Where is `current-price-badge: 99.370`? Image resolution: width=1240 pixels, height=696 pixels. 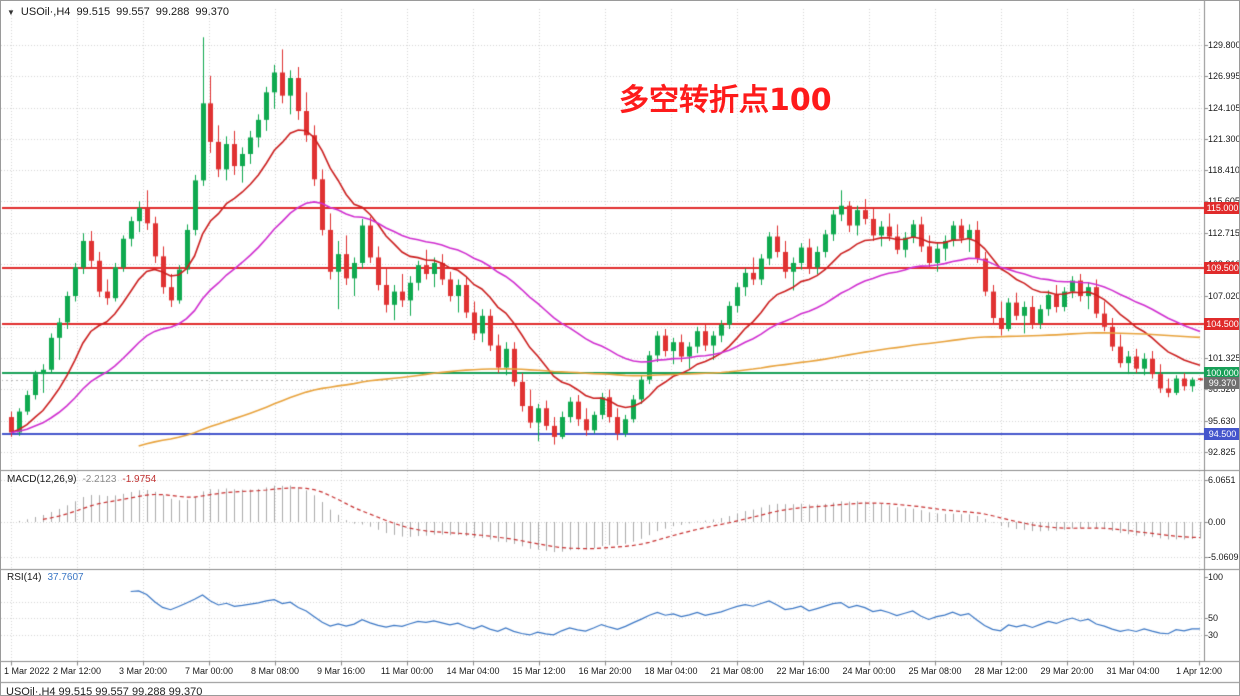
current-price-badge: 99.370 is located at coordinates (1221, 382).